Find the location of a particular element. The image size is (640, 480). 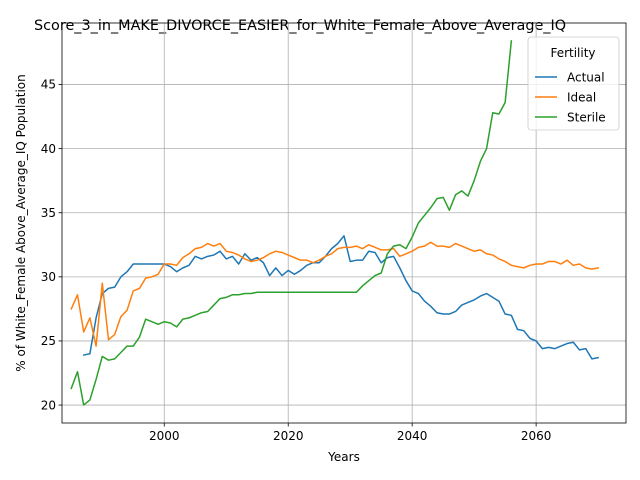

y-tick-label: 30 is located at coordinates (48, 277).